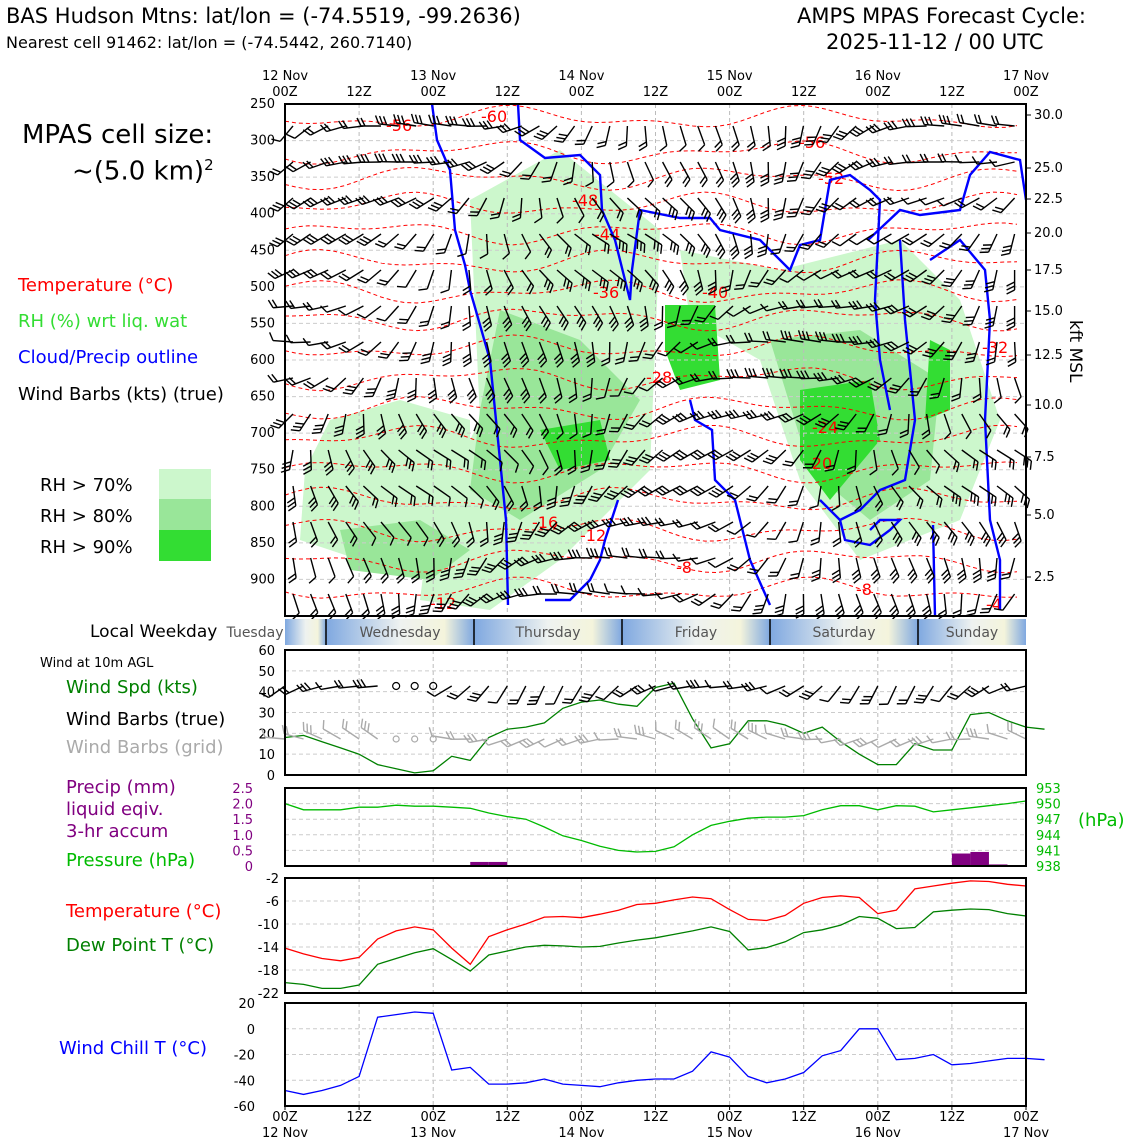 The height and width of the screenshot is (1140, 1140). I want to click on weekday-label: Local Weekday, so click(154, 632).